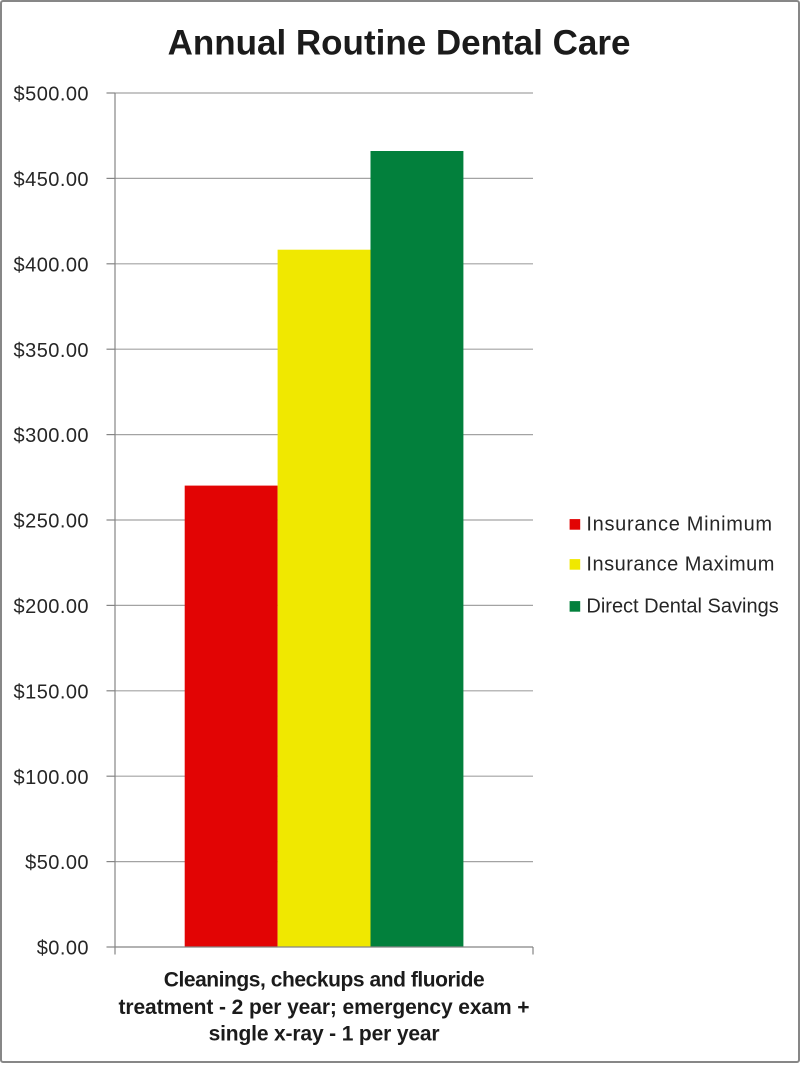 The width and height of the screenshot is (800, 1068). What do you see at coordinates (324, 1034) in the screenshot?
I see `svg-text: single x-ray - 1 per year` at bounding box center [324, 1034].